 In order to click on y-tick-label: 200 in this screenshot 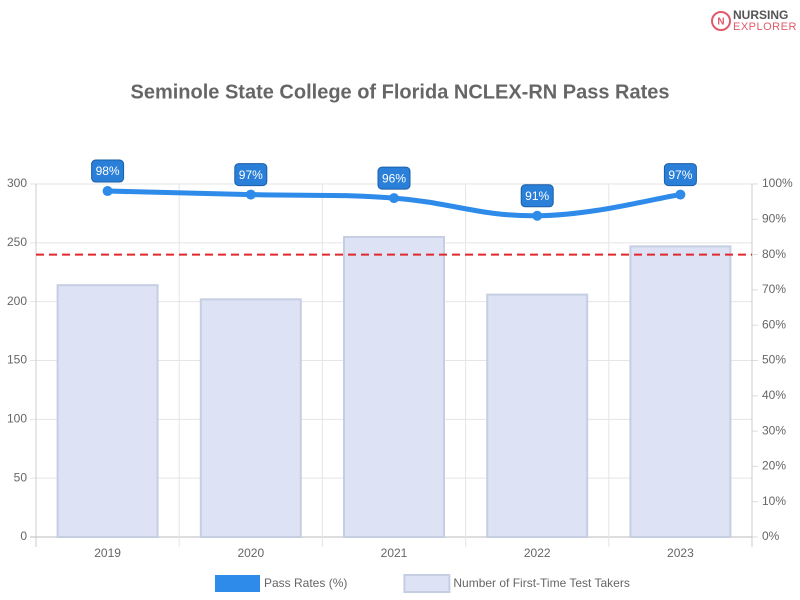, I will do `click(17, 301)`.